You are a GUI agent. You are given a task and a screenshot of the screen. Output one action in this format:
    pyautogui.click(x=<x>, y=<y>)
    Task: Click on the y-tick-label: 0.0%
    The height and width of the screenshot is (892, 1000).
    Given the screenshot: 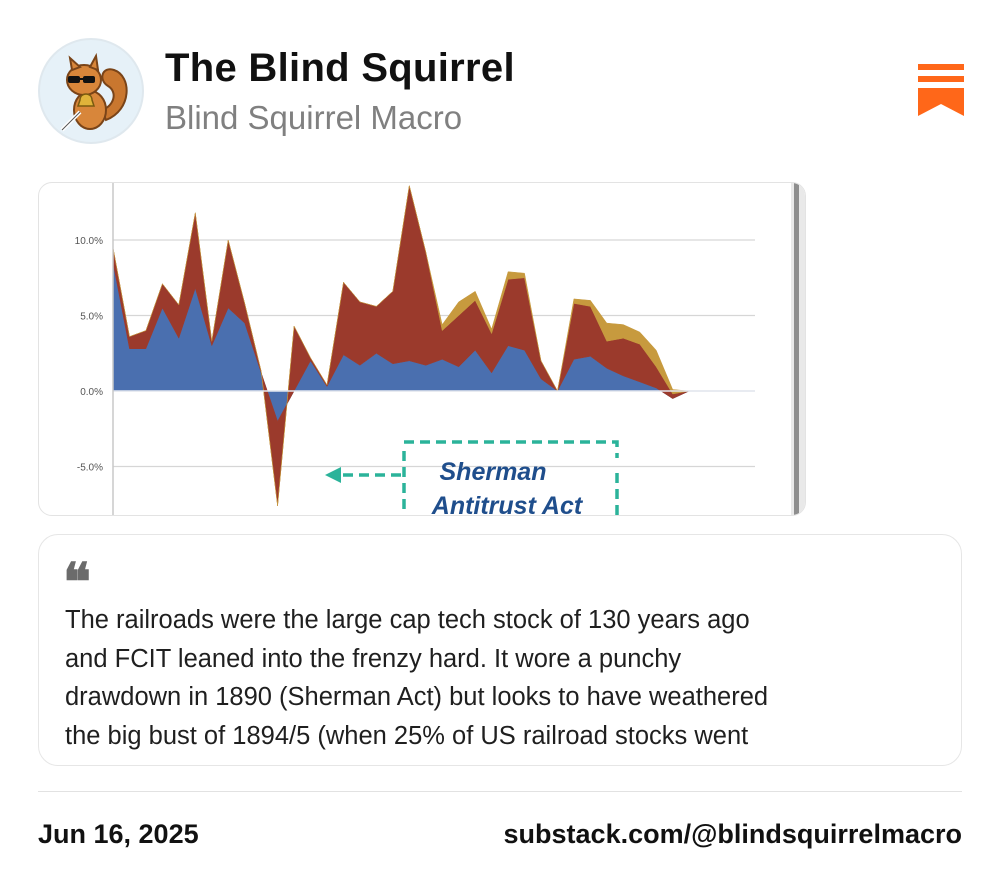 What is the action you would take?
    pyautogui.click(x=91, y=392)
    